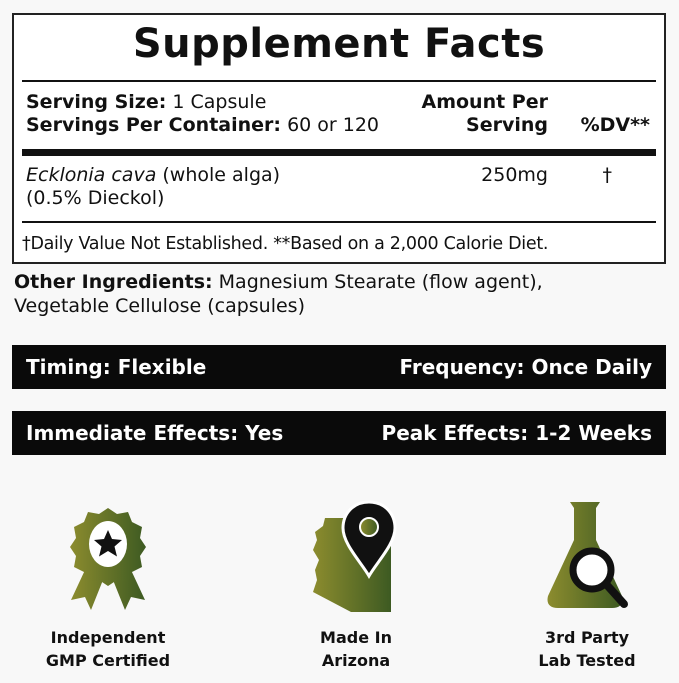 Image resolution: width=679 pixels, height=683 pixels. What do you see at coordinates (587, 555) in the screenshot?
I see `flask-magnifier-icon` at bounding box center [587, 555].